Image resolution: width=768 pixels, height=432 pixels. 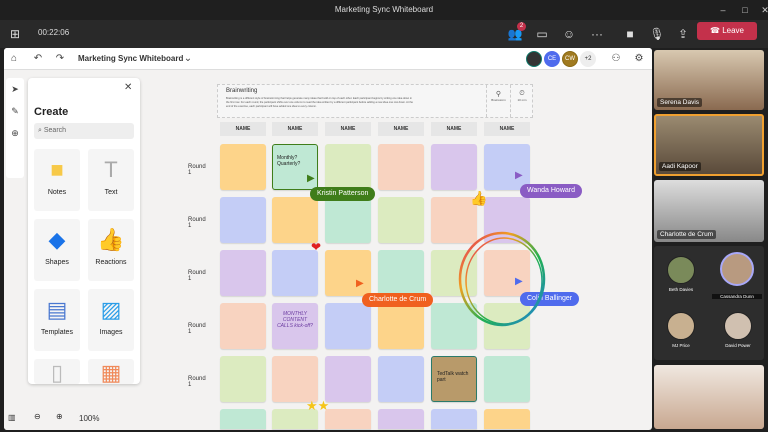 I want to click on settings-gear-icon: ⚙, so click(x=639, y=58).